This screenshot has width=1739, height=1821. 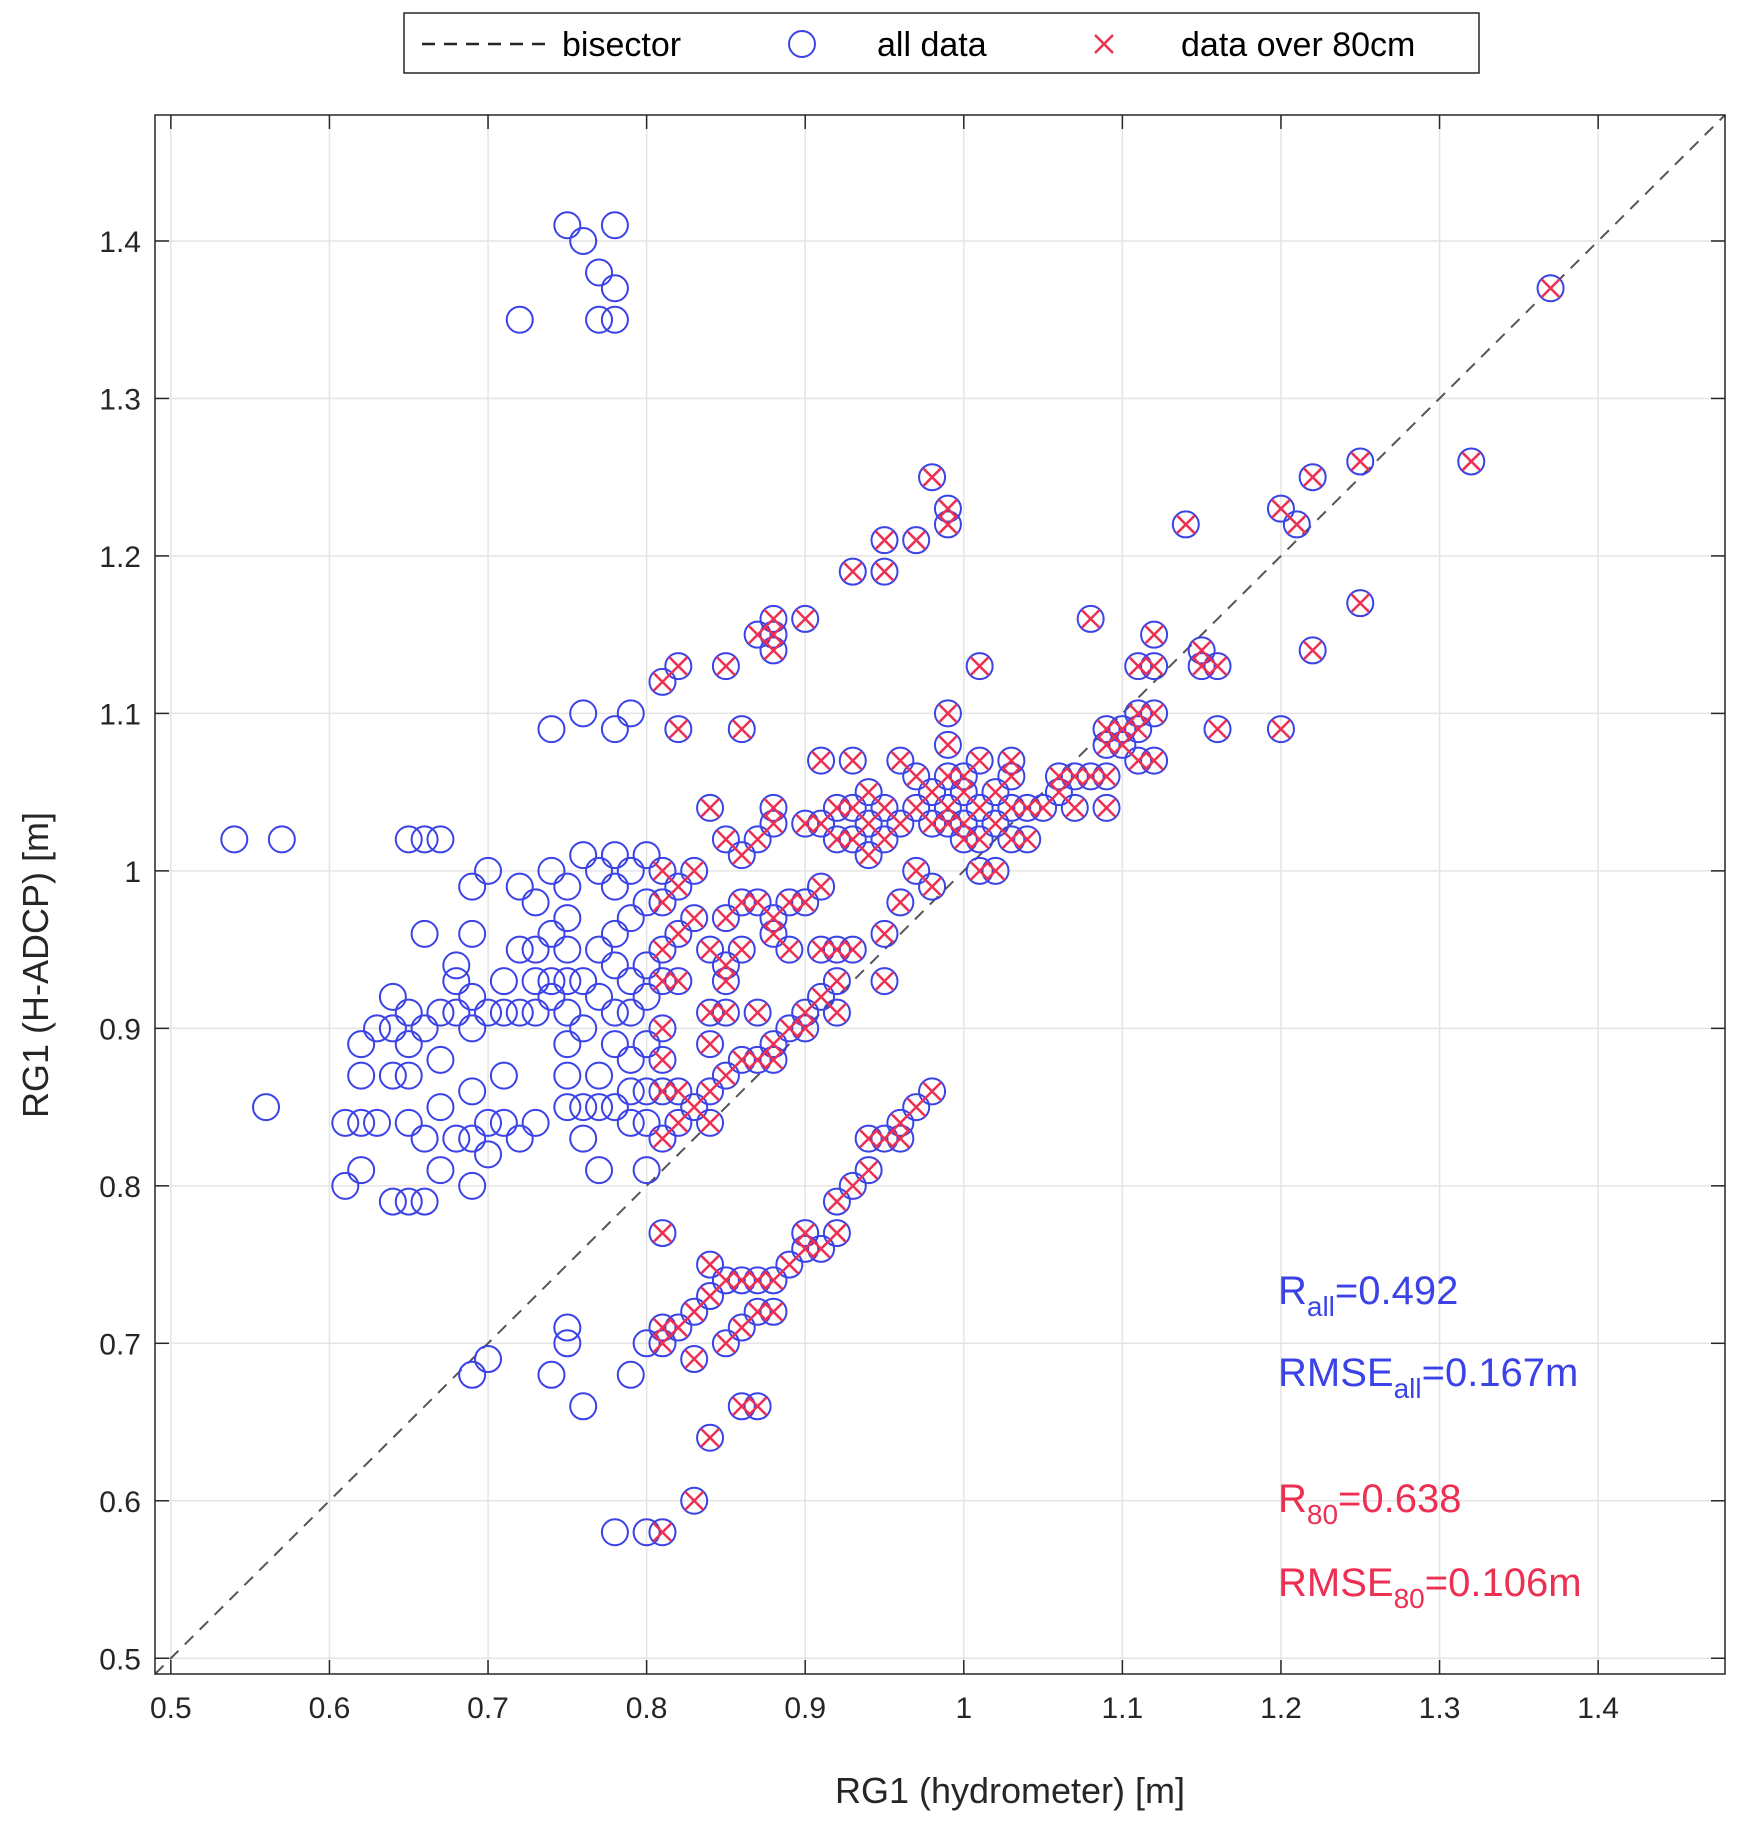 I want to click on y-tick-label: 0.5, so click(x=120, y=1659).